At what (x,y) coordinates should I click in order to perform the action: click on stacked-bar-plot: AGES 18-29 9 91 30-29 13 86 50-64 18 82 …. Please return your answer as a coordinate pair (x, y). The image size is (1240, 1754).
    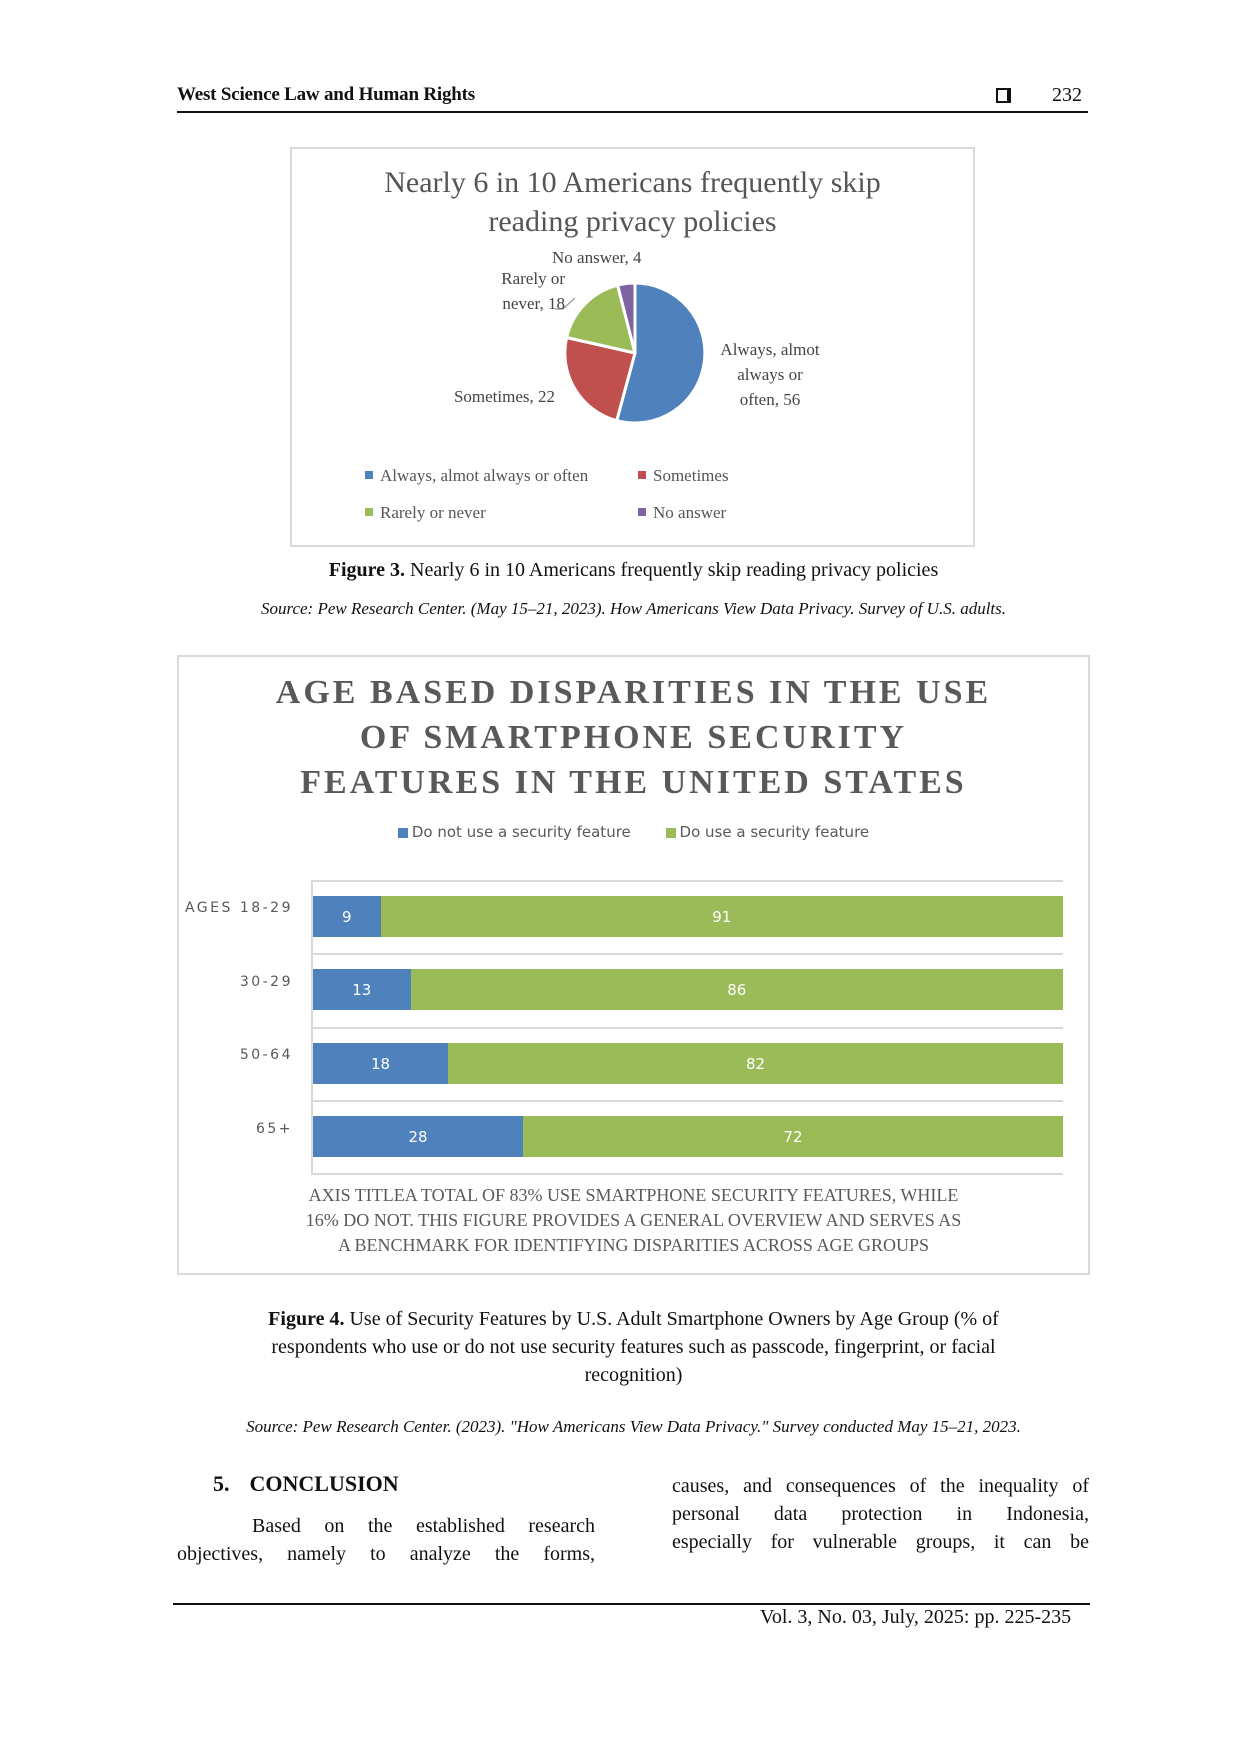
    Looking at the image, I should click on (624, 1027).